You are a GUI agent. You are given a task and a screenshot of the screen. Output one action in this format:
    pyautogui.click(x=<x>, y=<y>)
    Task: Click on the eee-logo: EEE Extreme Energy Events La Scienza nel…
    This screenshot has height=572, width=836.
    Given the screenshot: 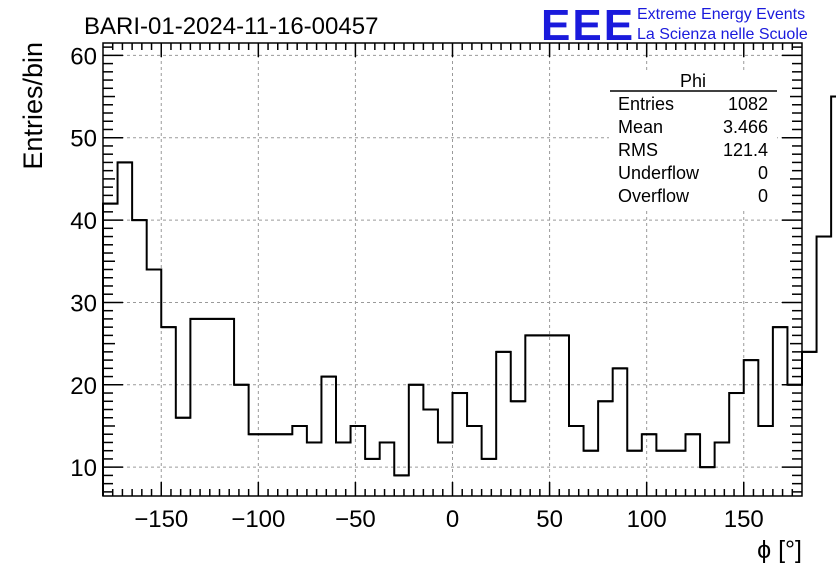 What is the action you would take?
    pyautogui.click(x=674, y=25)
    